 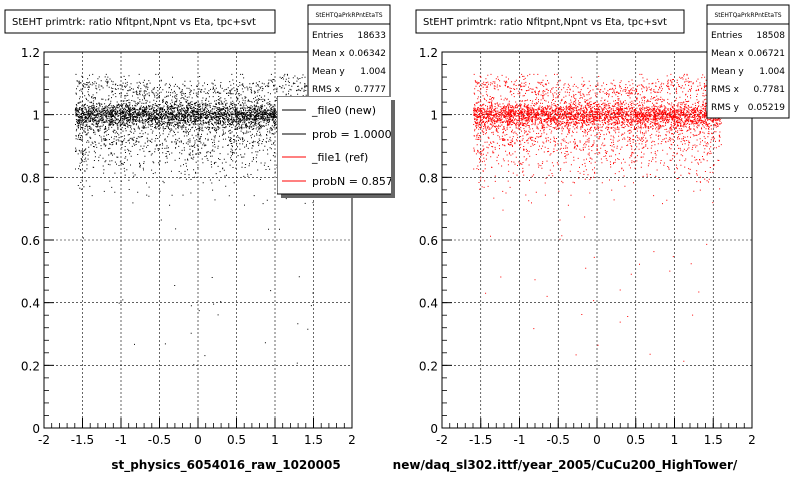 I want to click on left-x-tick-label: 0.5, so click(x=236, y=440).